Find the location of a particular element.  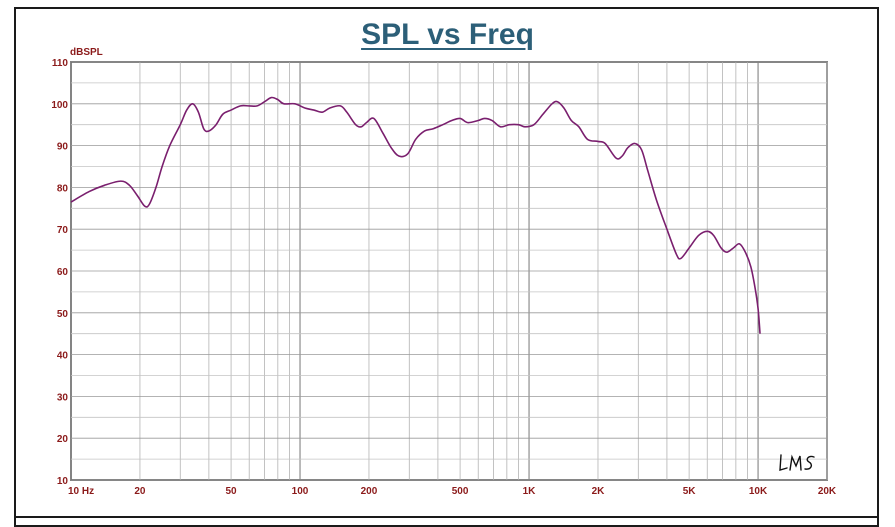

y-tick-label: 80 is located at coordinates (63, 188).